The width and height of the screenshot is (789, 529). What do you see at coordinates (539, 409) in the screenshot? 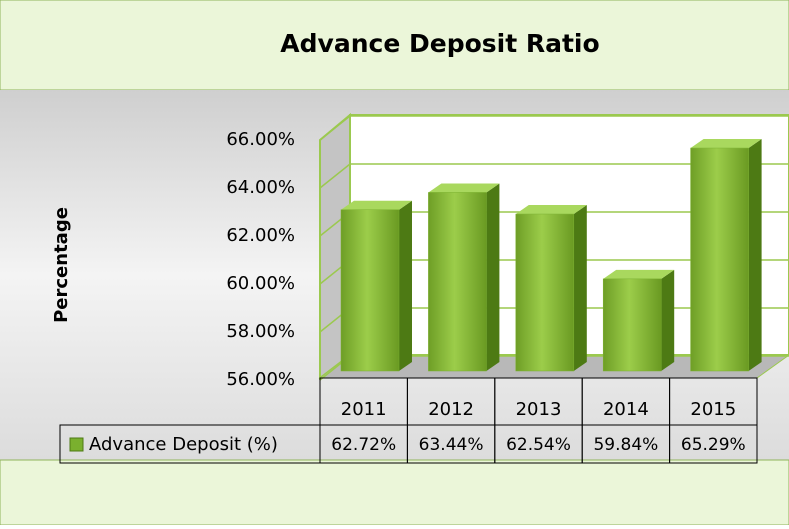
I see `x-tick-label: 2013` at bounding box center [539, 409].